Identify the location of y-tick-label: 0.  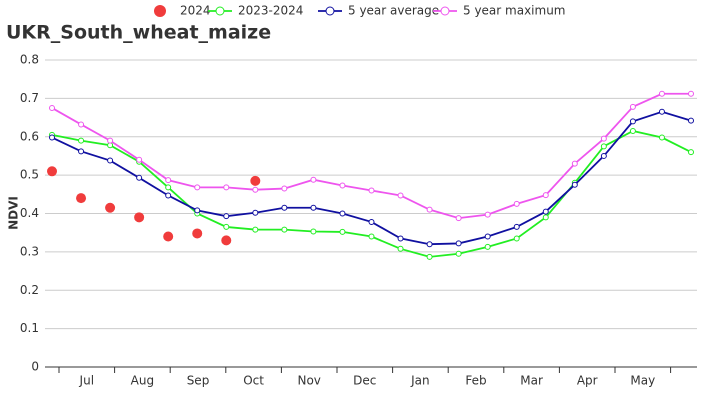
(35, 367).